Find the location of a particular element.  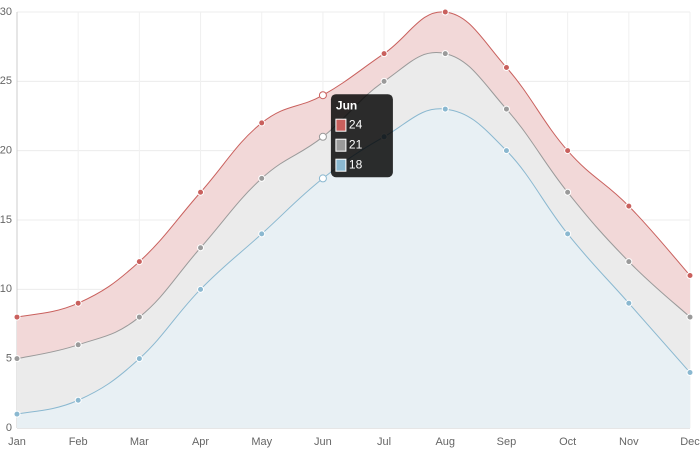

tooltip: Jun 24 21 18 is located at coordinates (361, 136).